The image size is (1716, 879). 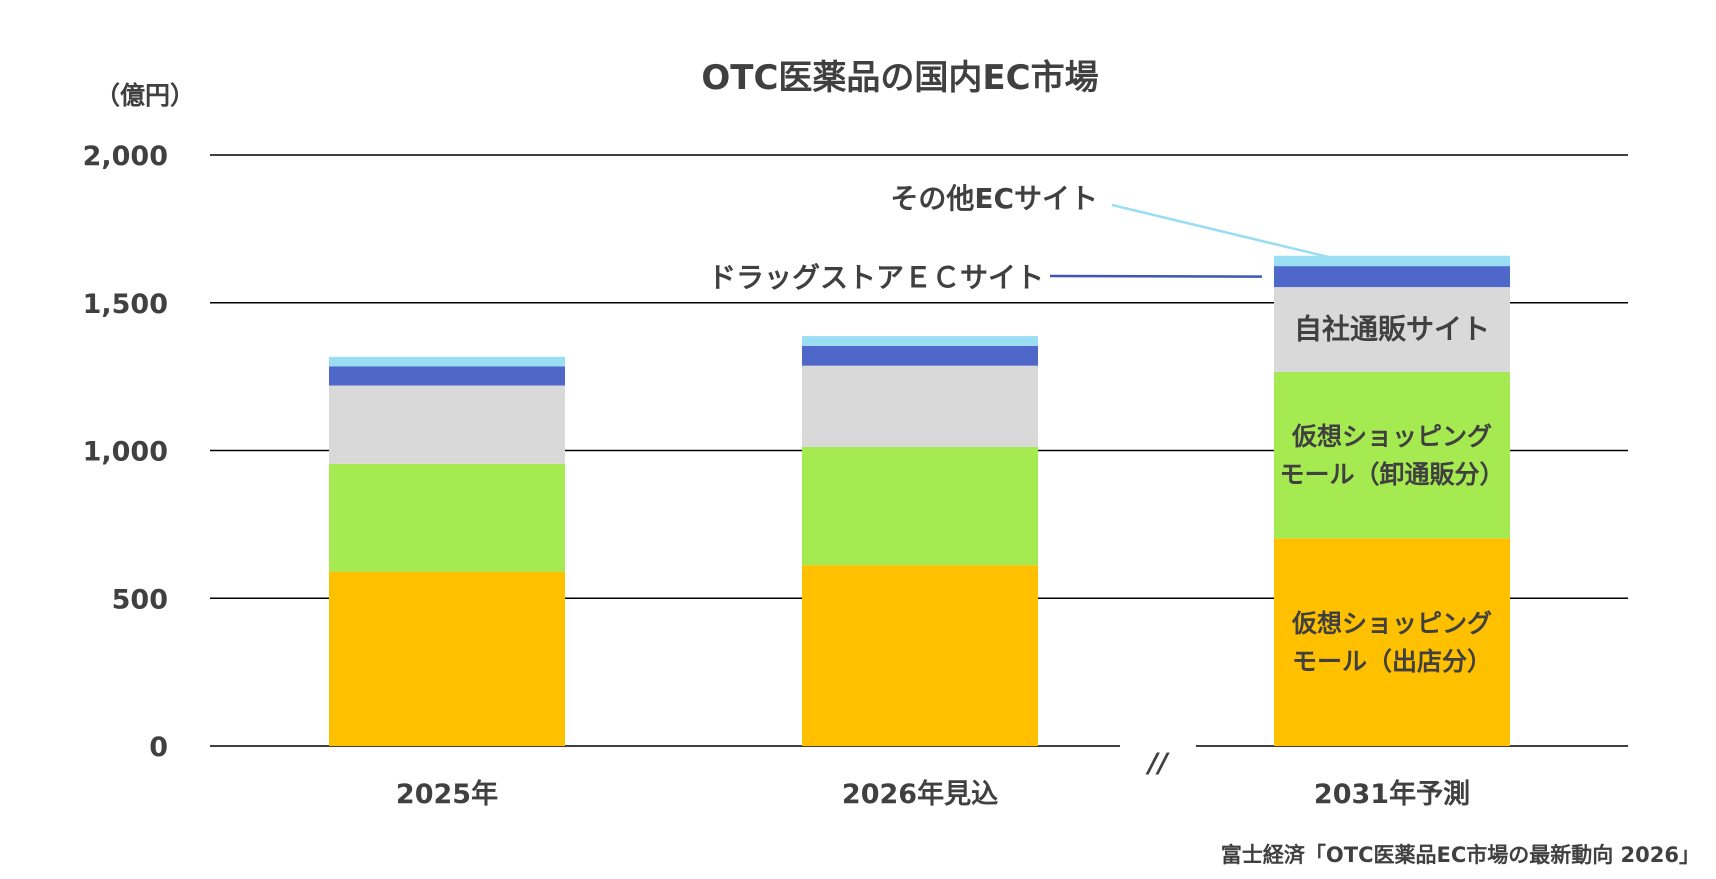 I want to click on y-tick-label: 2,000, so click(x=125, y=156).